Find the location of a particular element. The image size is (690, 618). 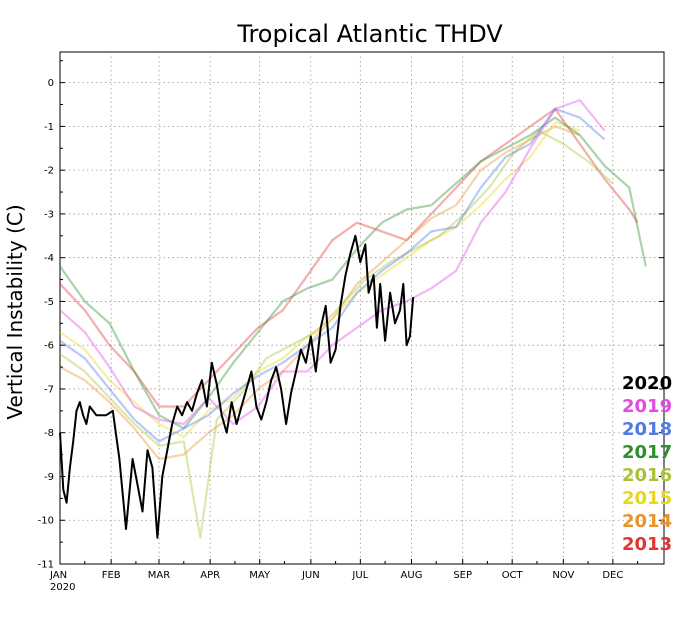

y-tick-label: -9 is located at coordinates (49, 477).